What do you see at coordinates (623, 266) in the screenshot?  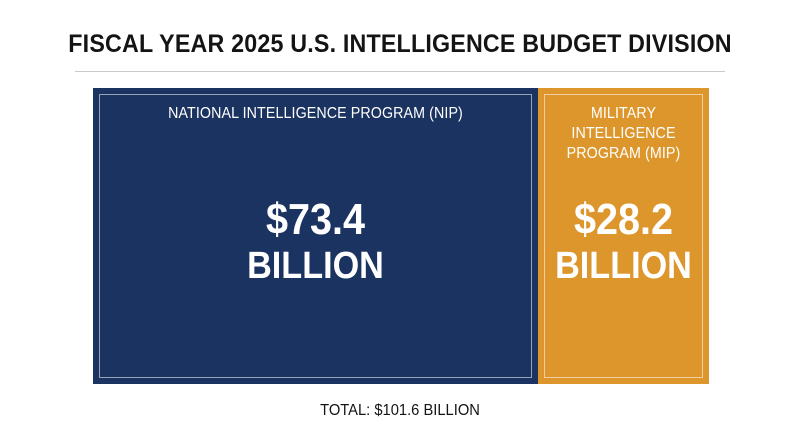 I see `mip-unit: BILLION` at bounding box center [623, 266].